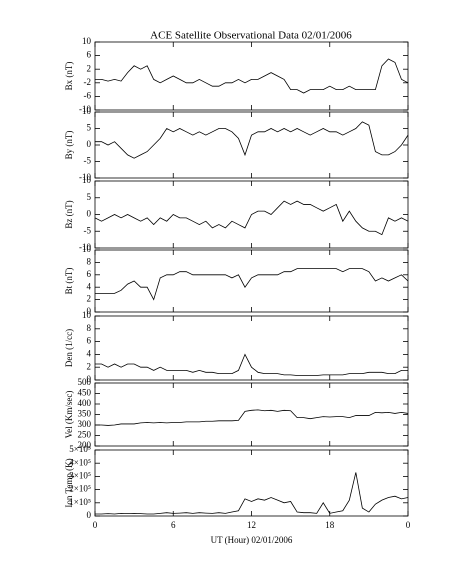  What do you see at coordinates (88, 95) in the screenshot?
I see `y-tick-label: -6` at bounding box center [88, 95].